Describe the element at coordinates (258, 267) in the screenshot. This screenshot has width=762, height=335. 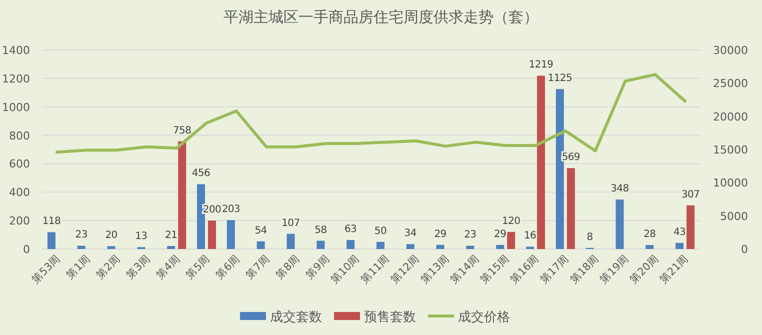
I see `x-tick-label: 第7周` at that location.